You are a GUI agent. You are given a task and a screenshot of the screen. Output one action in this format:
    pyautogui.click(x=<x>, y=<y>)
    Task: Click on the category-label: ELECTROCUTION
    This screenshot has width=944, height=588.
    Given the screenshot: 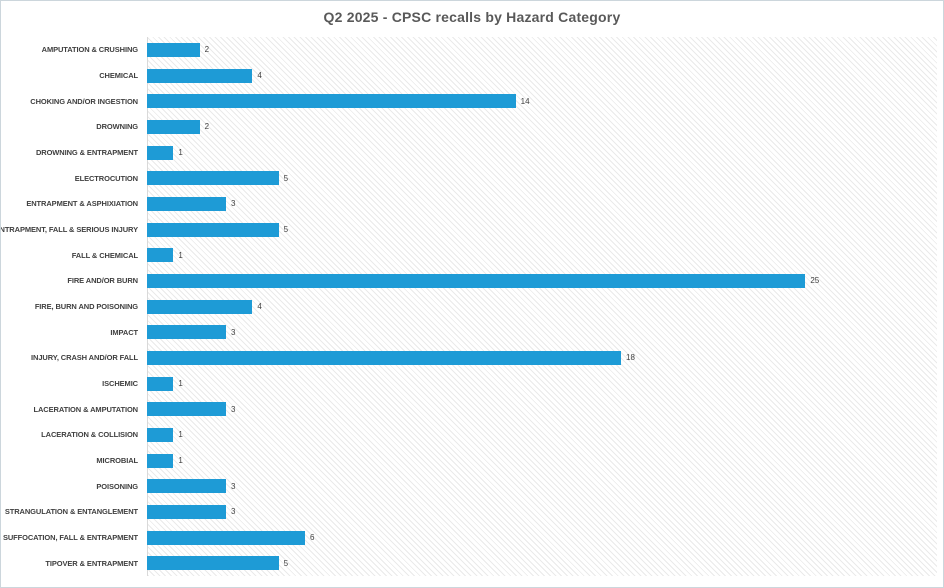 What is the action you would take?
    pyautogui.click(x=106, y=178)
    